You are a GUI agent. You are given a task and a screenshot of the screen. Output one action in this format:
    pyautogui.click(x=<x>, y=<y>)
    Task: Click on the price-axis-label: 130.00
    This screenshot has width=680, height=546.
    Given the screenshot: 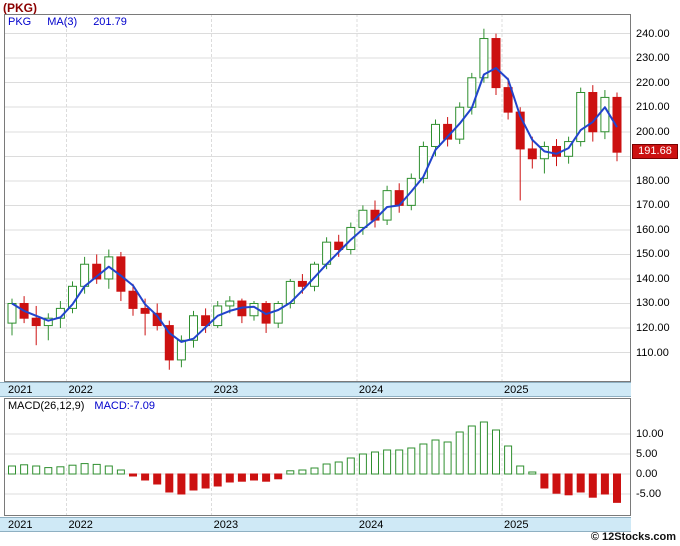 What is the action you would take?
    pyautogui.click(x=653, y=303)
    